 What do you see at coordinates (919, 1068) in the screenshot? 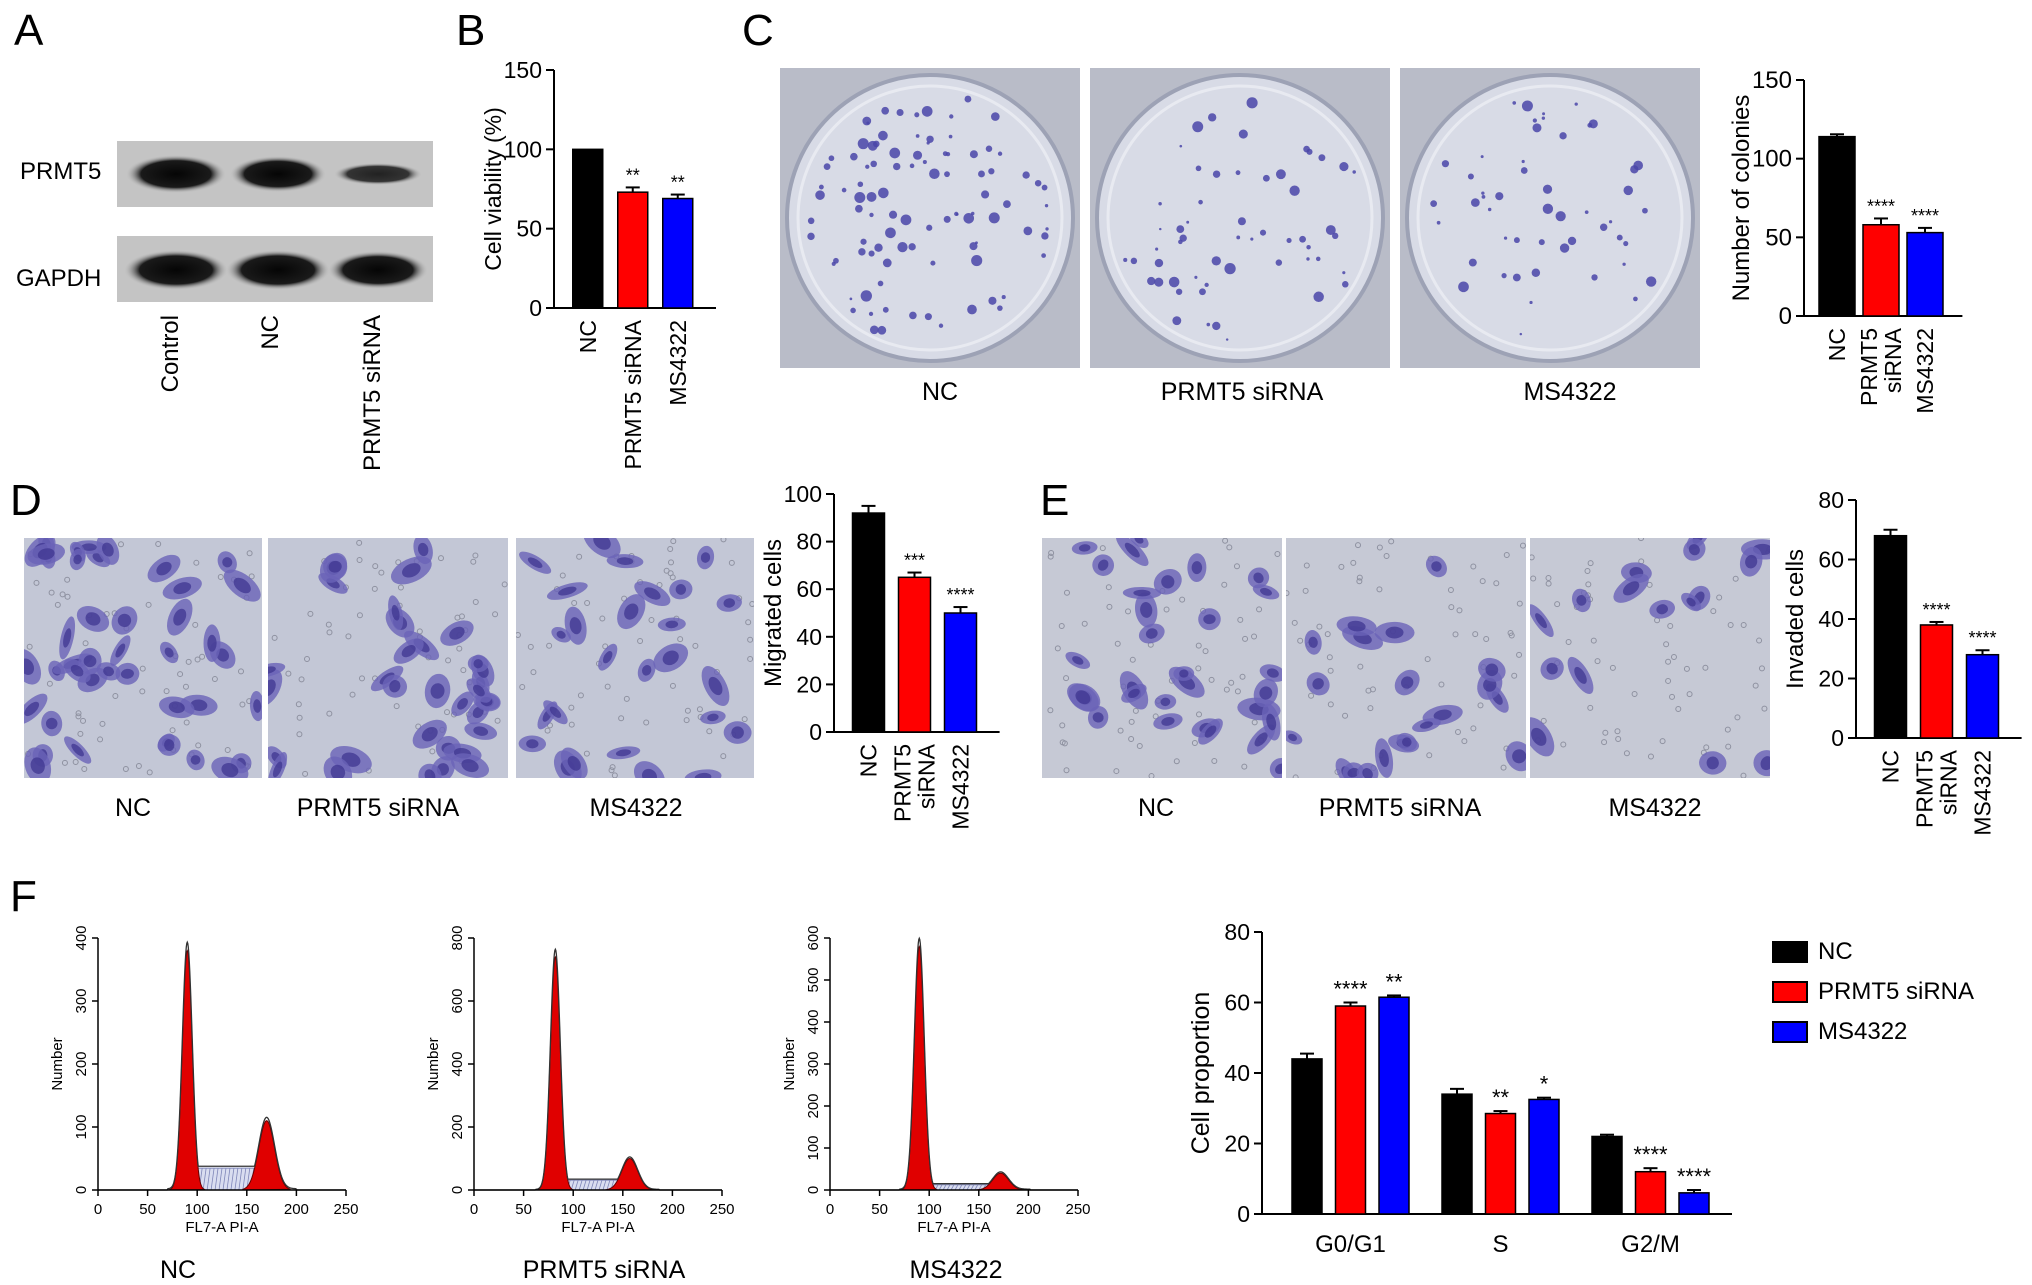
I see `g1-peak` at bounding box center [919, 1068].